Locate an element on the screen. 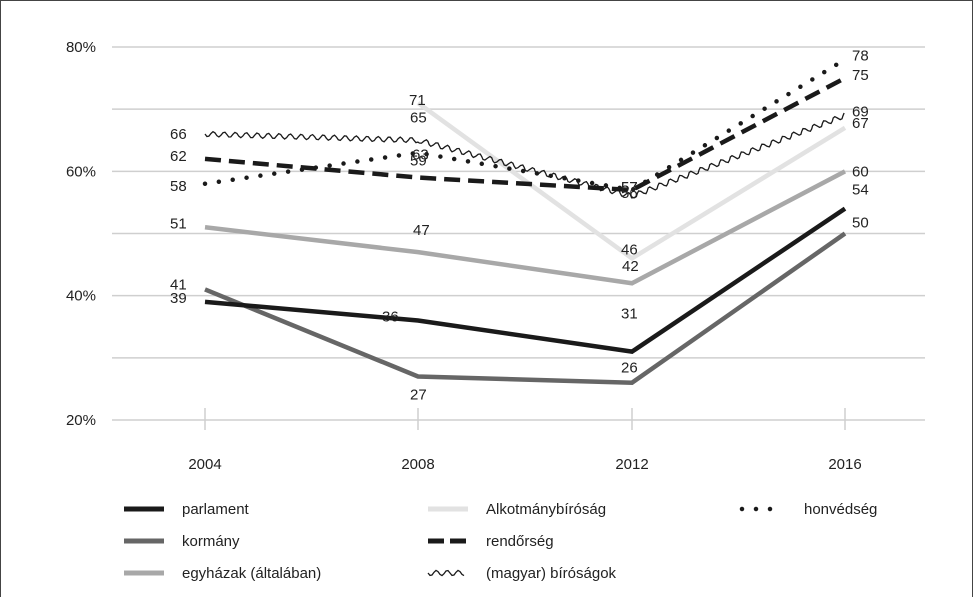 Image resolution: width=975 pixels, height=597 pixels. data-label: 46 is located at coordinates (629, 249).